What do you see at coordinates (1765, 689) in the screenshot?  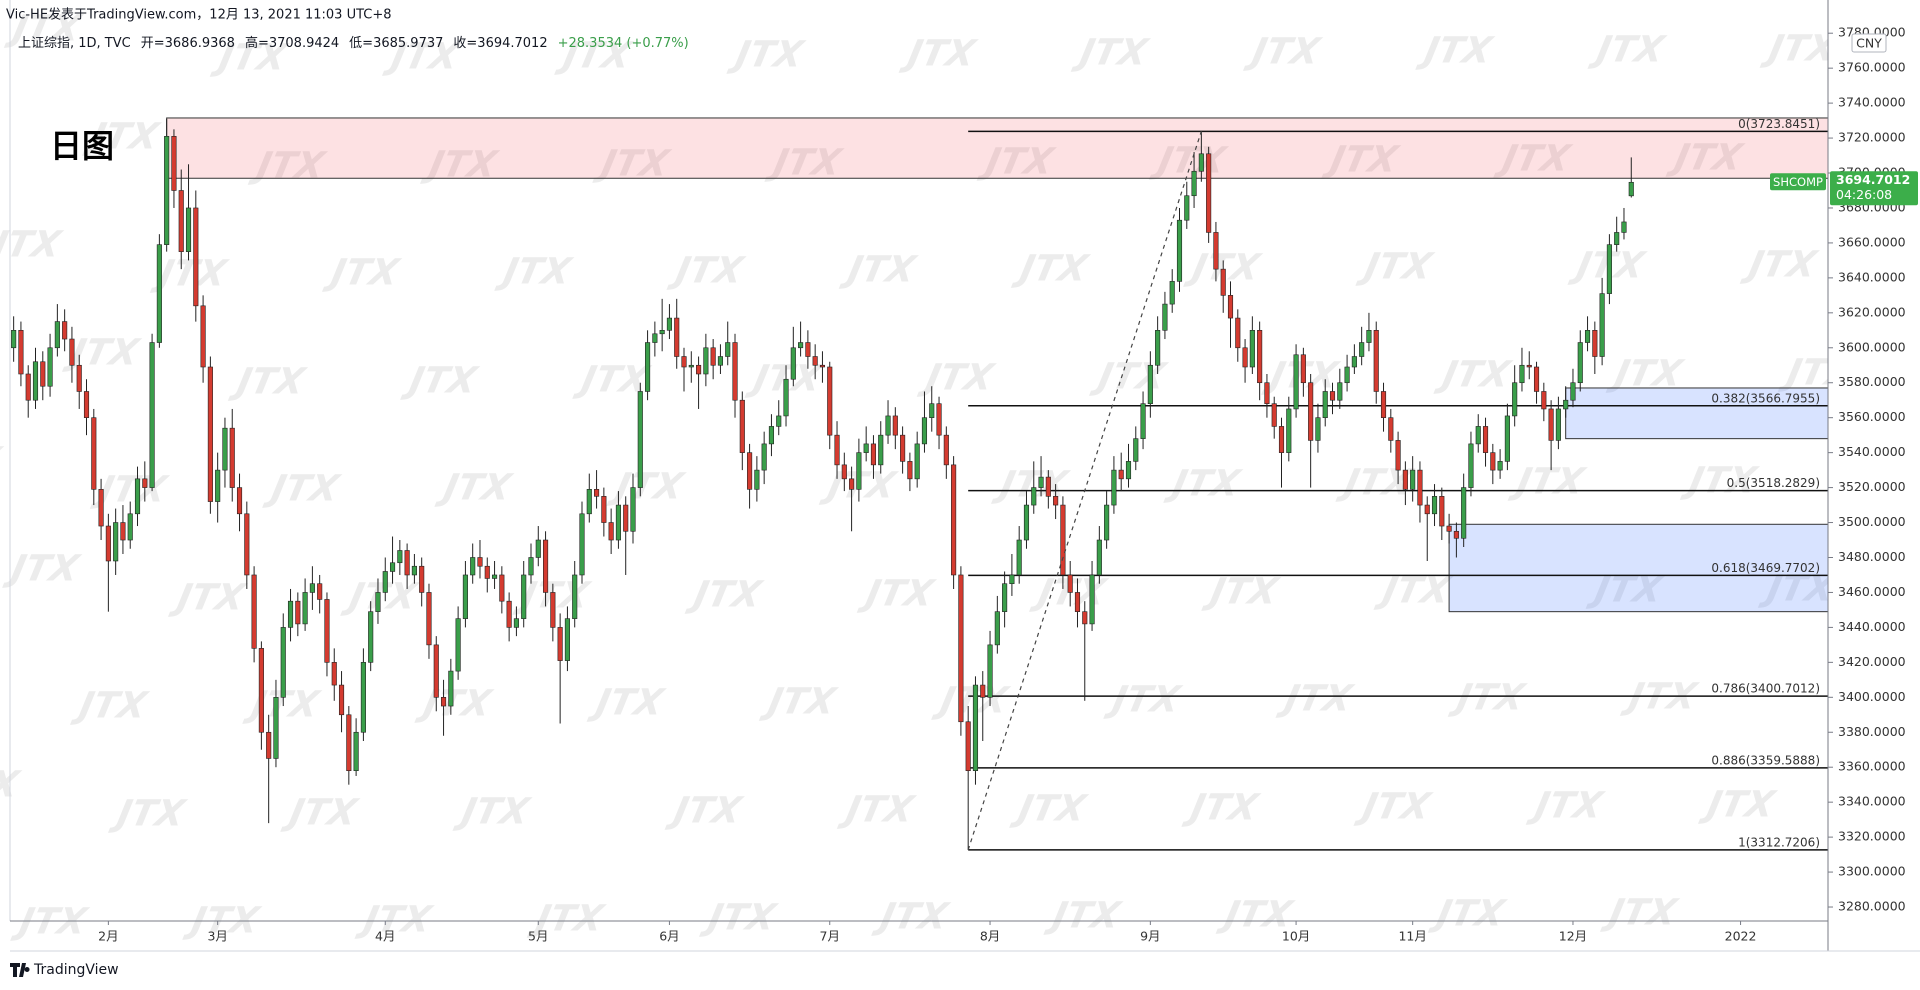 I see `fib-label: 0.786(3400.7012)` at bounding box center [1765, 689].